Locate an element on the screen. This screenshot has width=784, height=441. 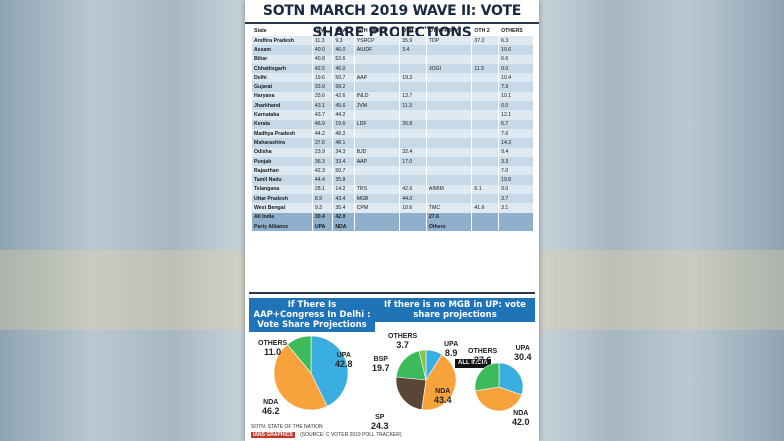
pie-label-upa: UPA 30.4 is located at coordinates (523, 353).